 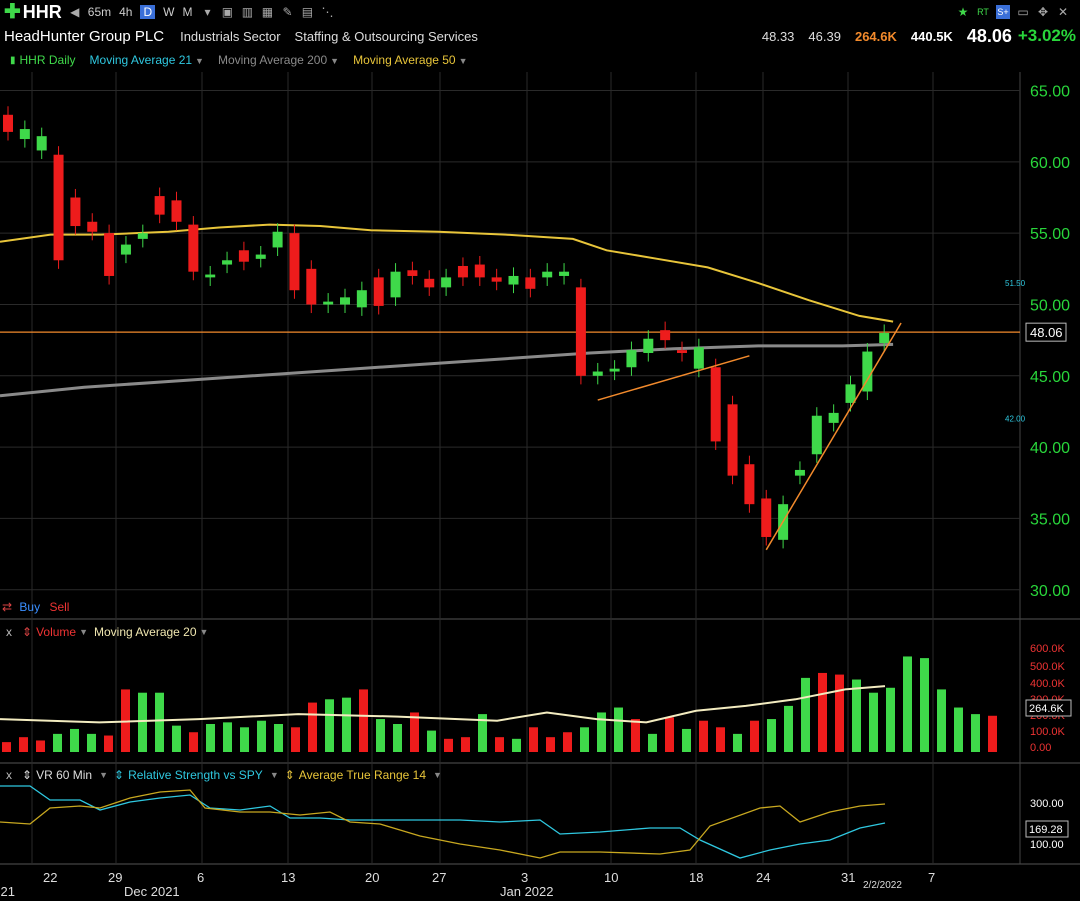 I want to click on legend-ma200-label: Moving Average 200, so click(x=272, y=60).